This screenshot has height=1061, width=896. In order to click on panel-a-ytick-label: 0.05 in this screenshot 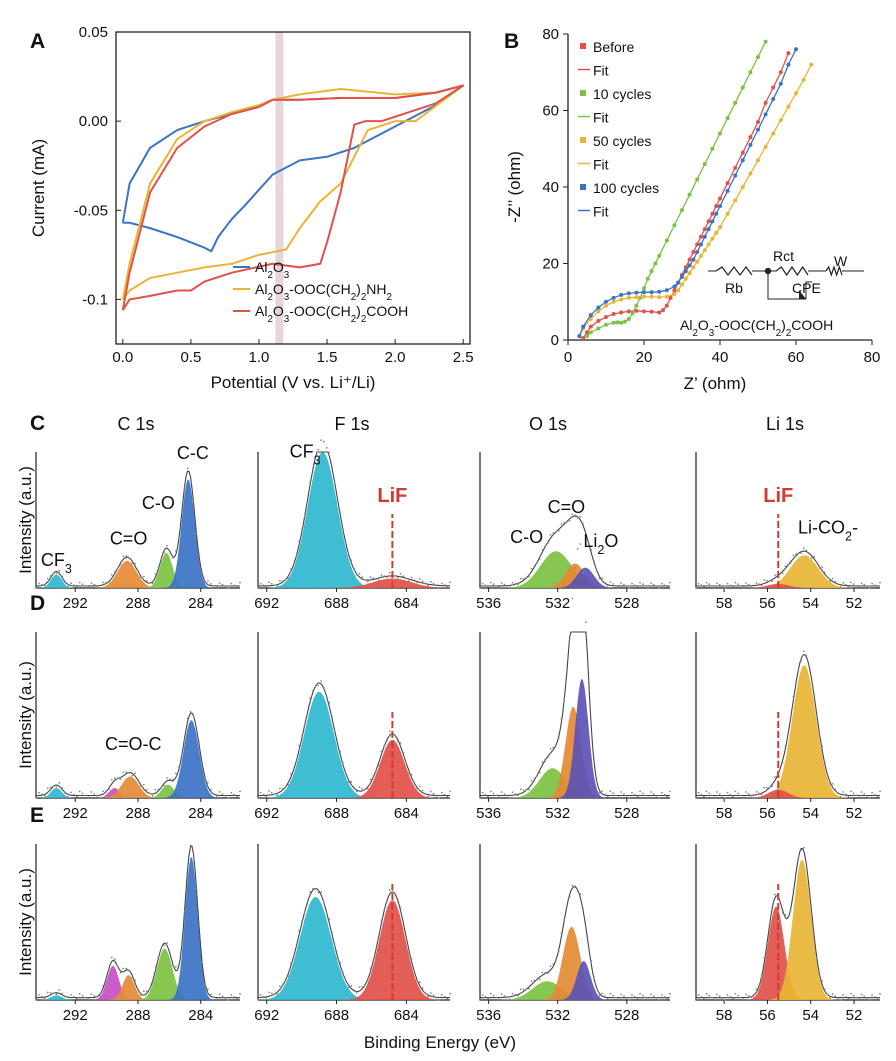, I will do `click(93, 32)`.